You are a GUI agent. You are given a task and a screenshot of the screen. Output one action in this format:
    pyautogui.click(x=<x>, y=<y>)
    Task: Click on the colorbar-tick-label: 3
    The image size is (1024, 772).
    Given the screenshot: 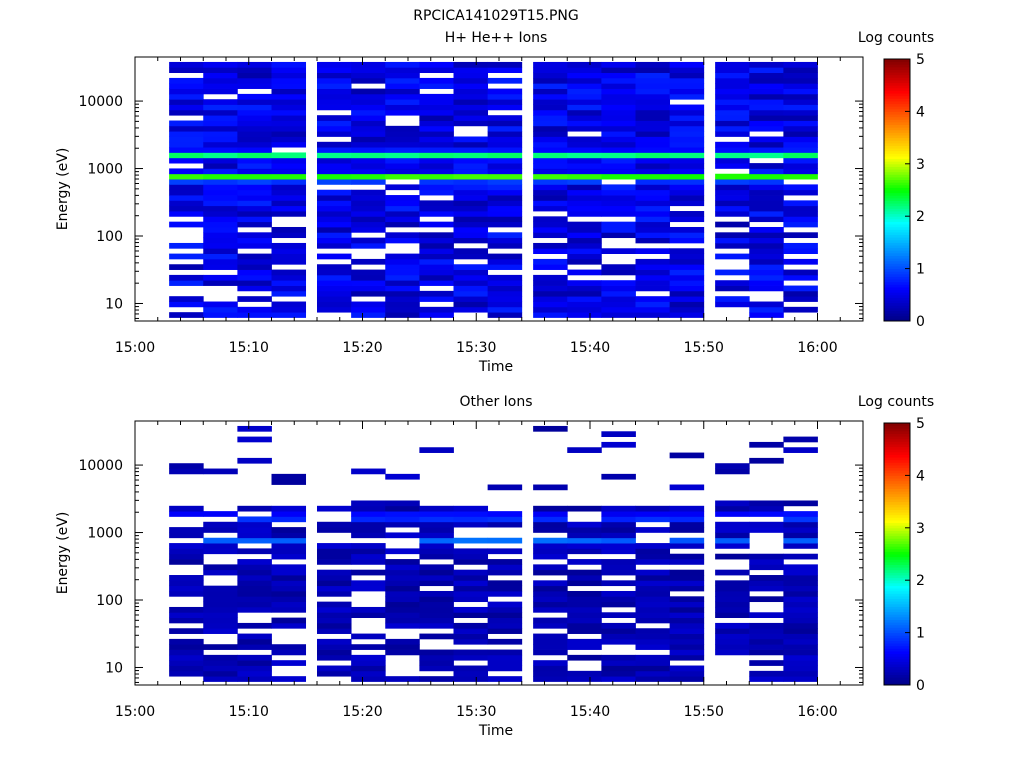 What is the action you would take?
    pyautogui.click(x=920, y=529)
    